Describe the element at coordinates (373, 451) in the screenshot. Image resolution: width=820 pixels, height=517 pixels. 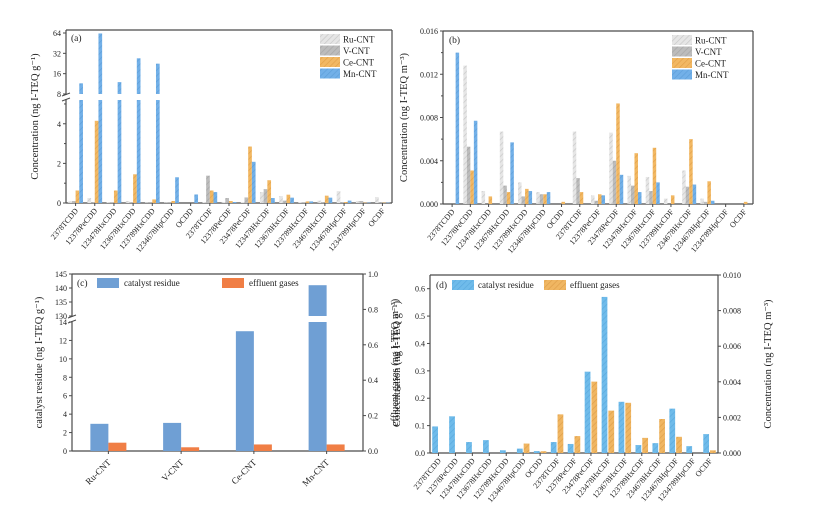
I see `y-right-tick-label: 0.0` at that location.